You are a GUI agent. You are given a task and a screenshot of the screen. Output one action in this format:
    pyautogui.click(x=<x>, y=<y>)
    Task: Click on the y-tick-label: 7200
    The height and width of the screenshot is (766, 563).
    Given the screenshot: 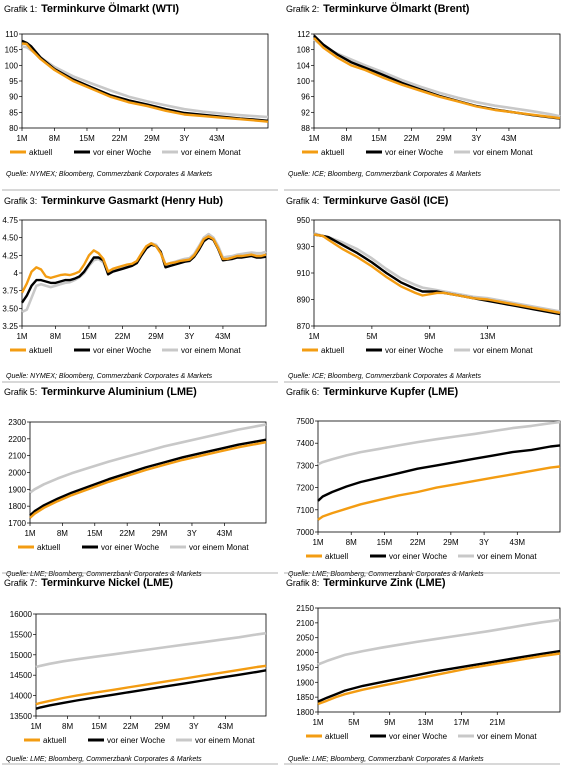 What is the action you would take?
    pyautogui.click(x=305, y=488)
    